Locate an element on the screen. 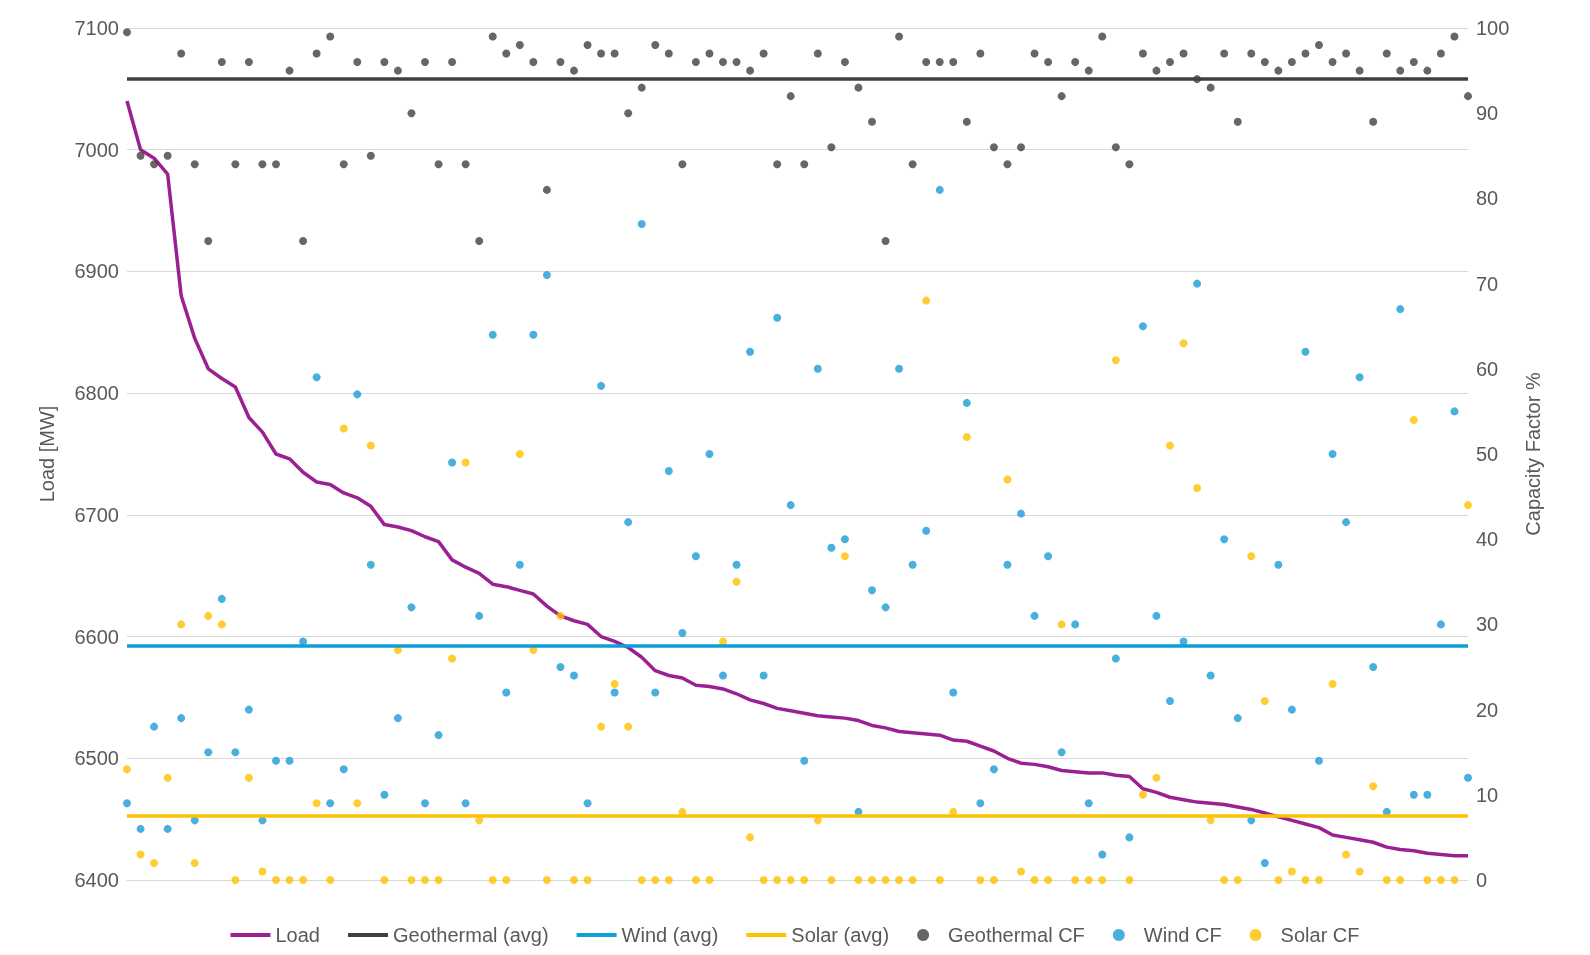 This screenshot has width=1590, height=955. y-tick-label: 6600 is located at coordinates (96, 636).